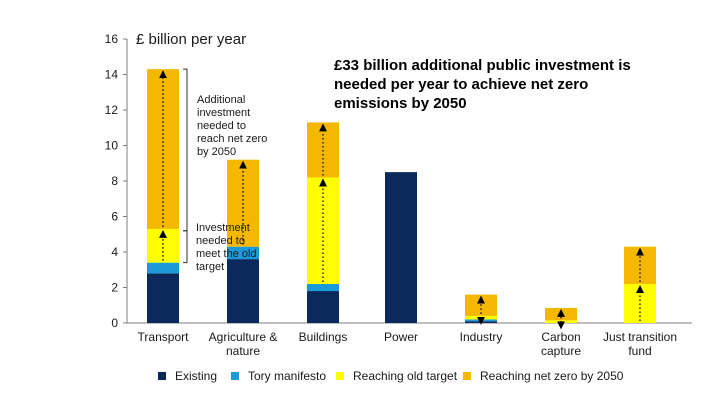  Describe the element at coordinates (461, 84) in the screenshot. I see `headline-line: needed per year to achieve net zero` at that location.